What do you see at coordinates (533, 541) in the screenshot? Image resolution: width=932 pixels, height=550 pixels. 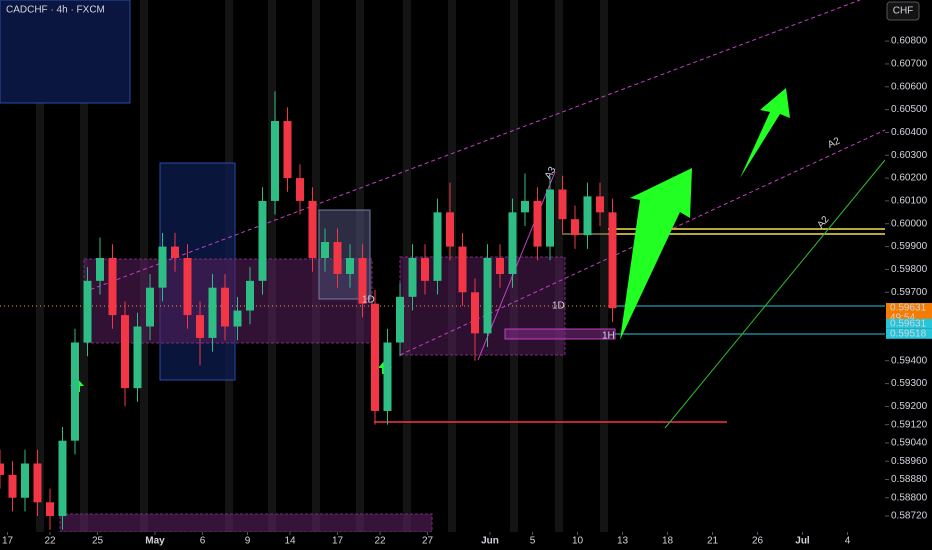 I see `x-tick-label: 5` at bounding box center [533, 541].